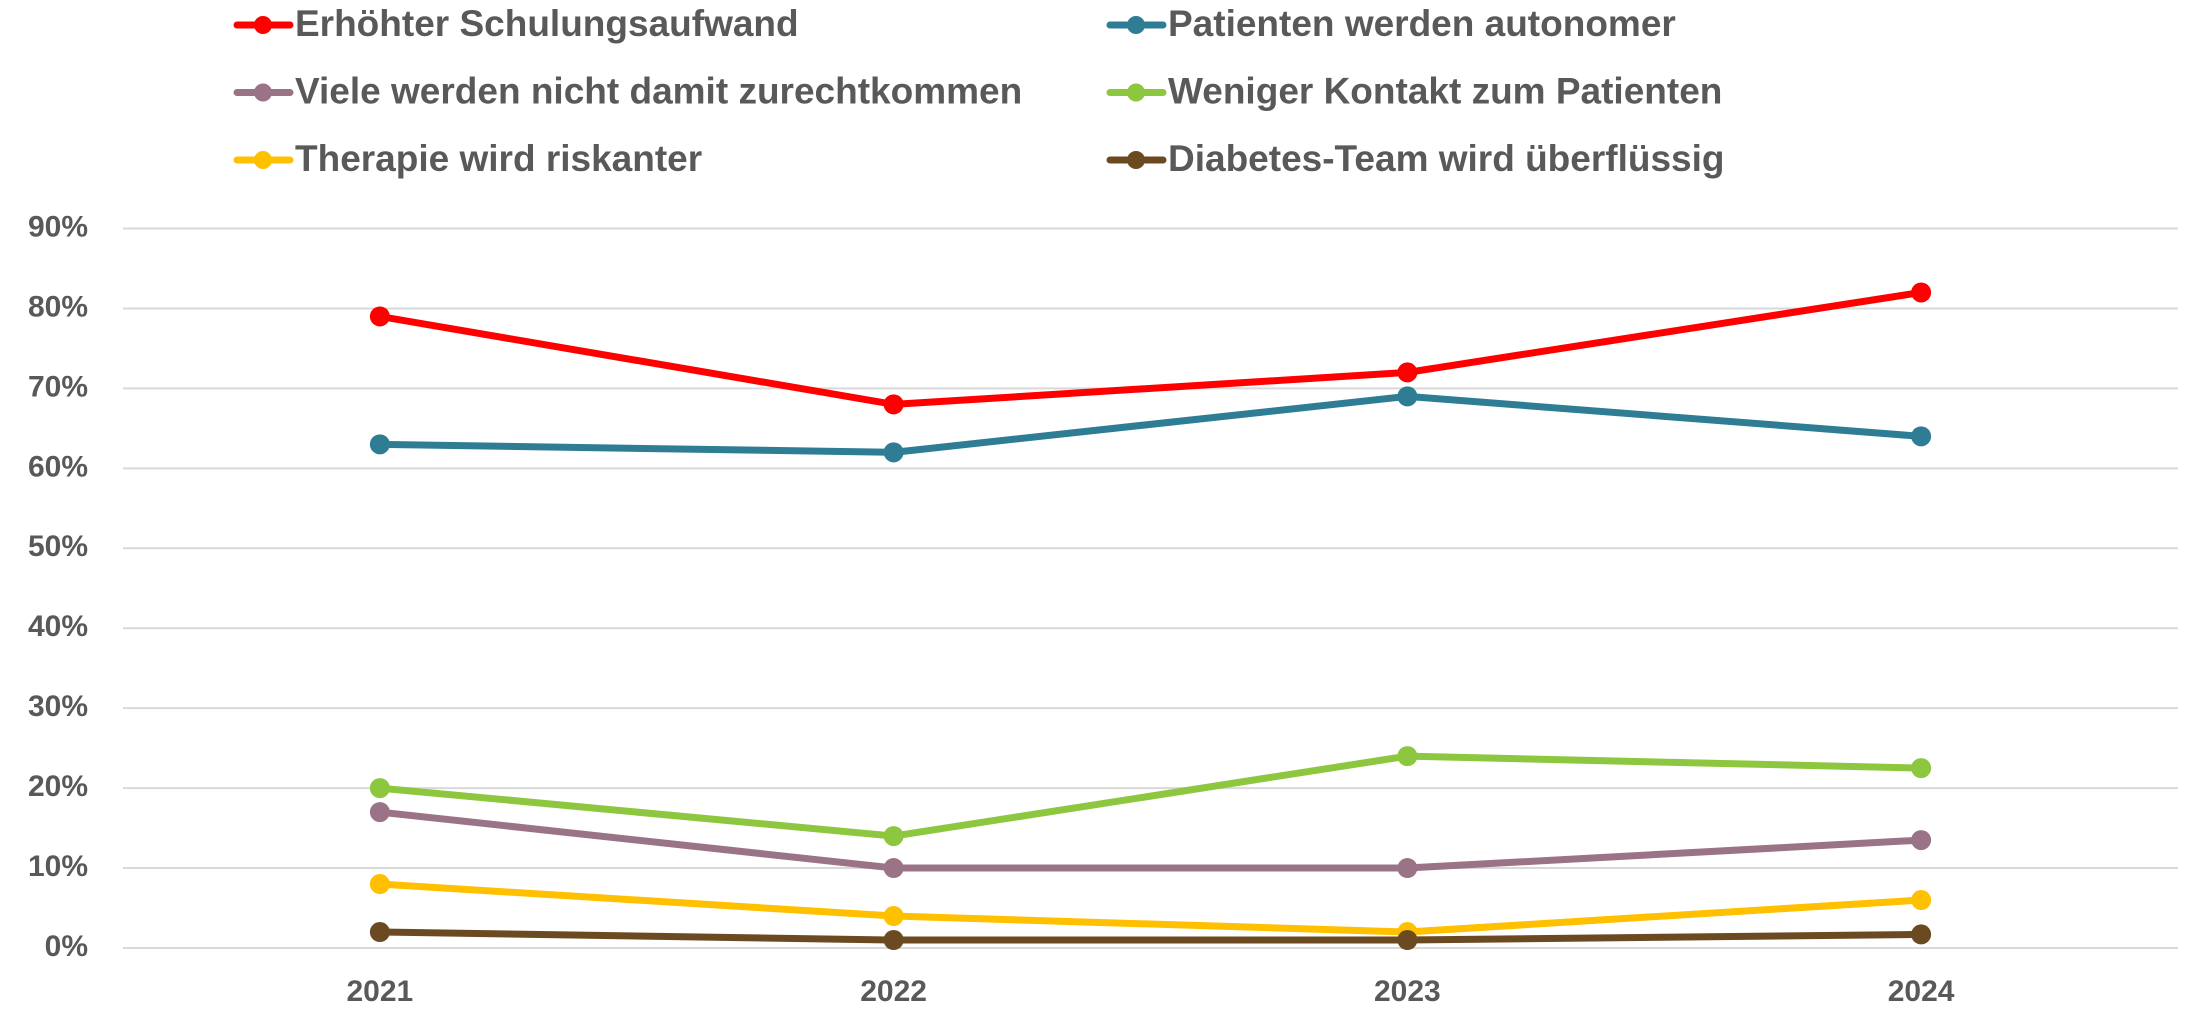  What do you see at coordinates (58, 546) in the screenshot?
I see `y-tick-label: 50%` at bounding box center [58, 546].